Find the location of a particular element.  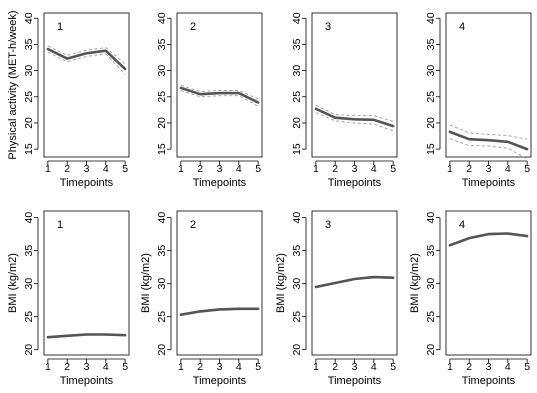

panel-3: 15 20 25 30 35 40 1 2 3 4 5 Timepoints 3 is located at coordinates (344, 100).